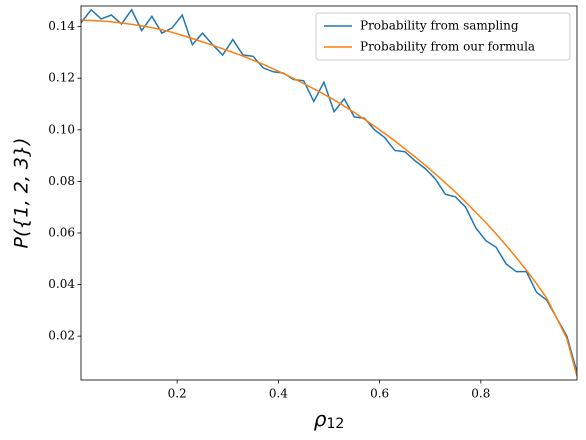 The image size is (586, 440). I want to click on y-tick-label: 0.02, so click(61, 336).